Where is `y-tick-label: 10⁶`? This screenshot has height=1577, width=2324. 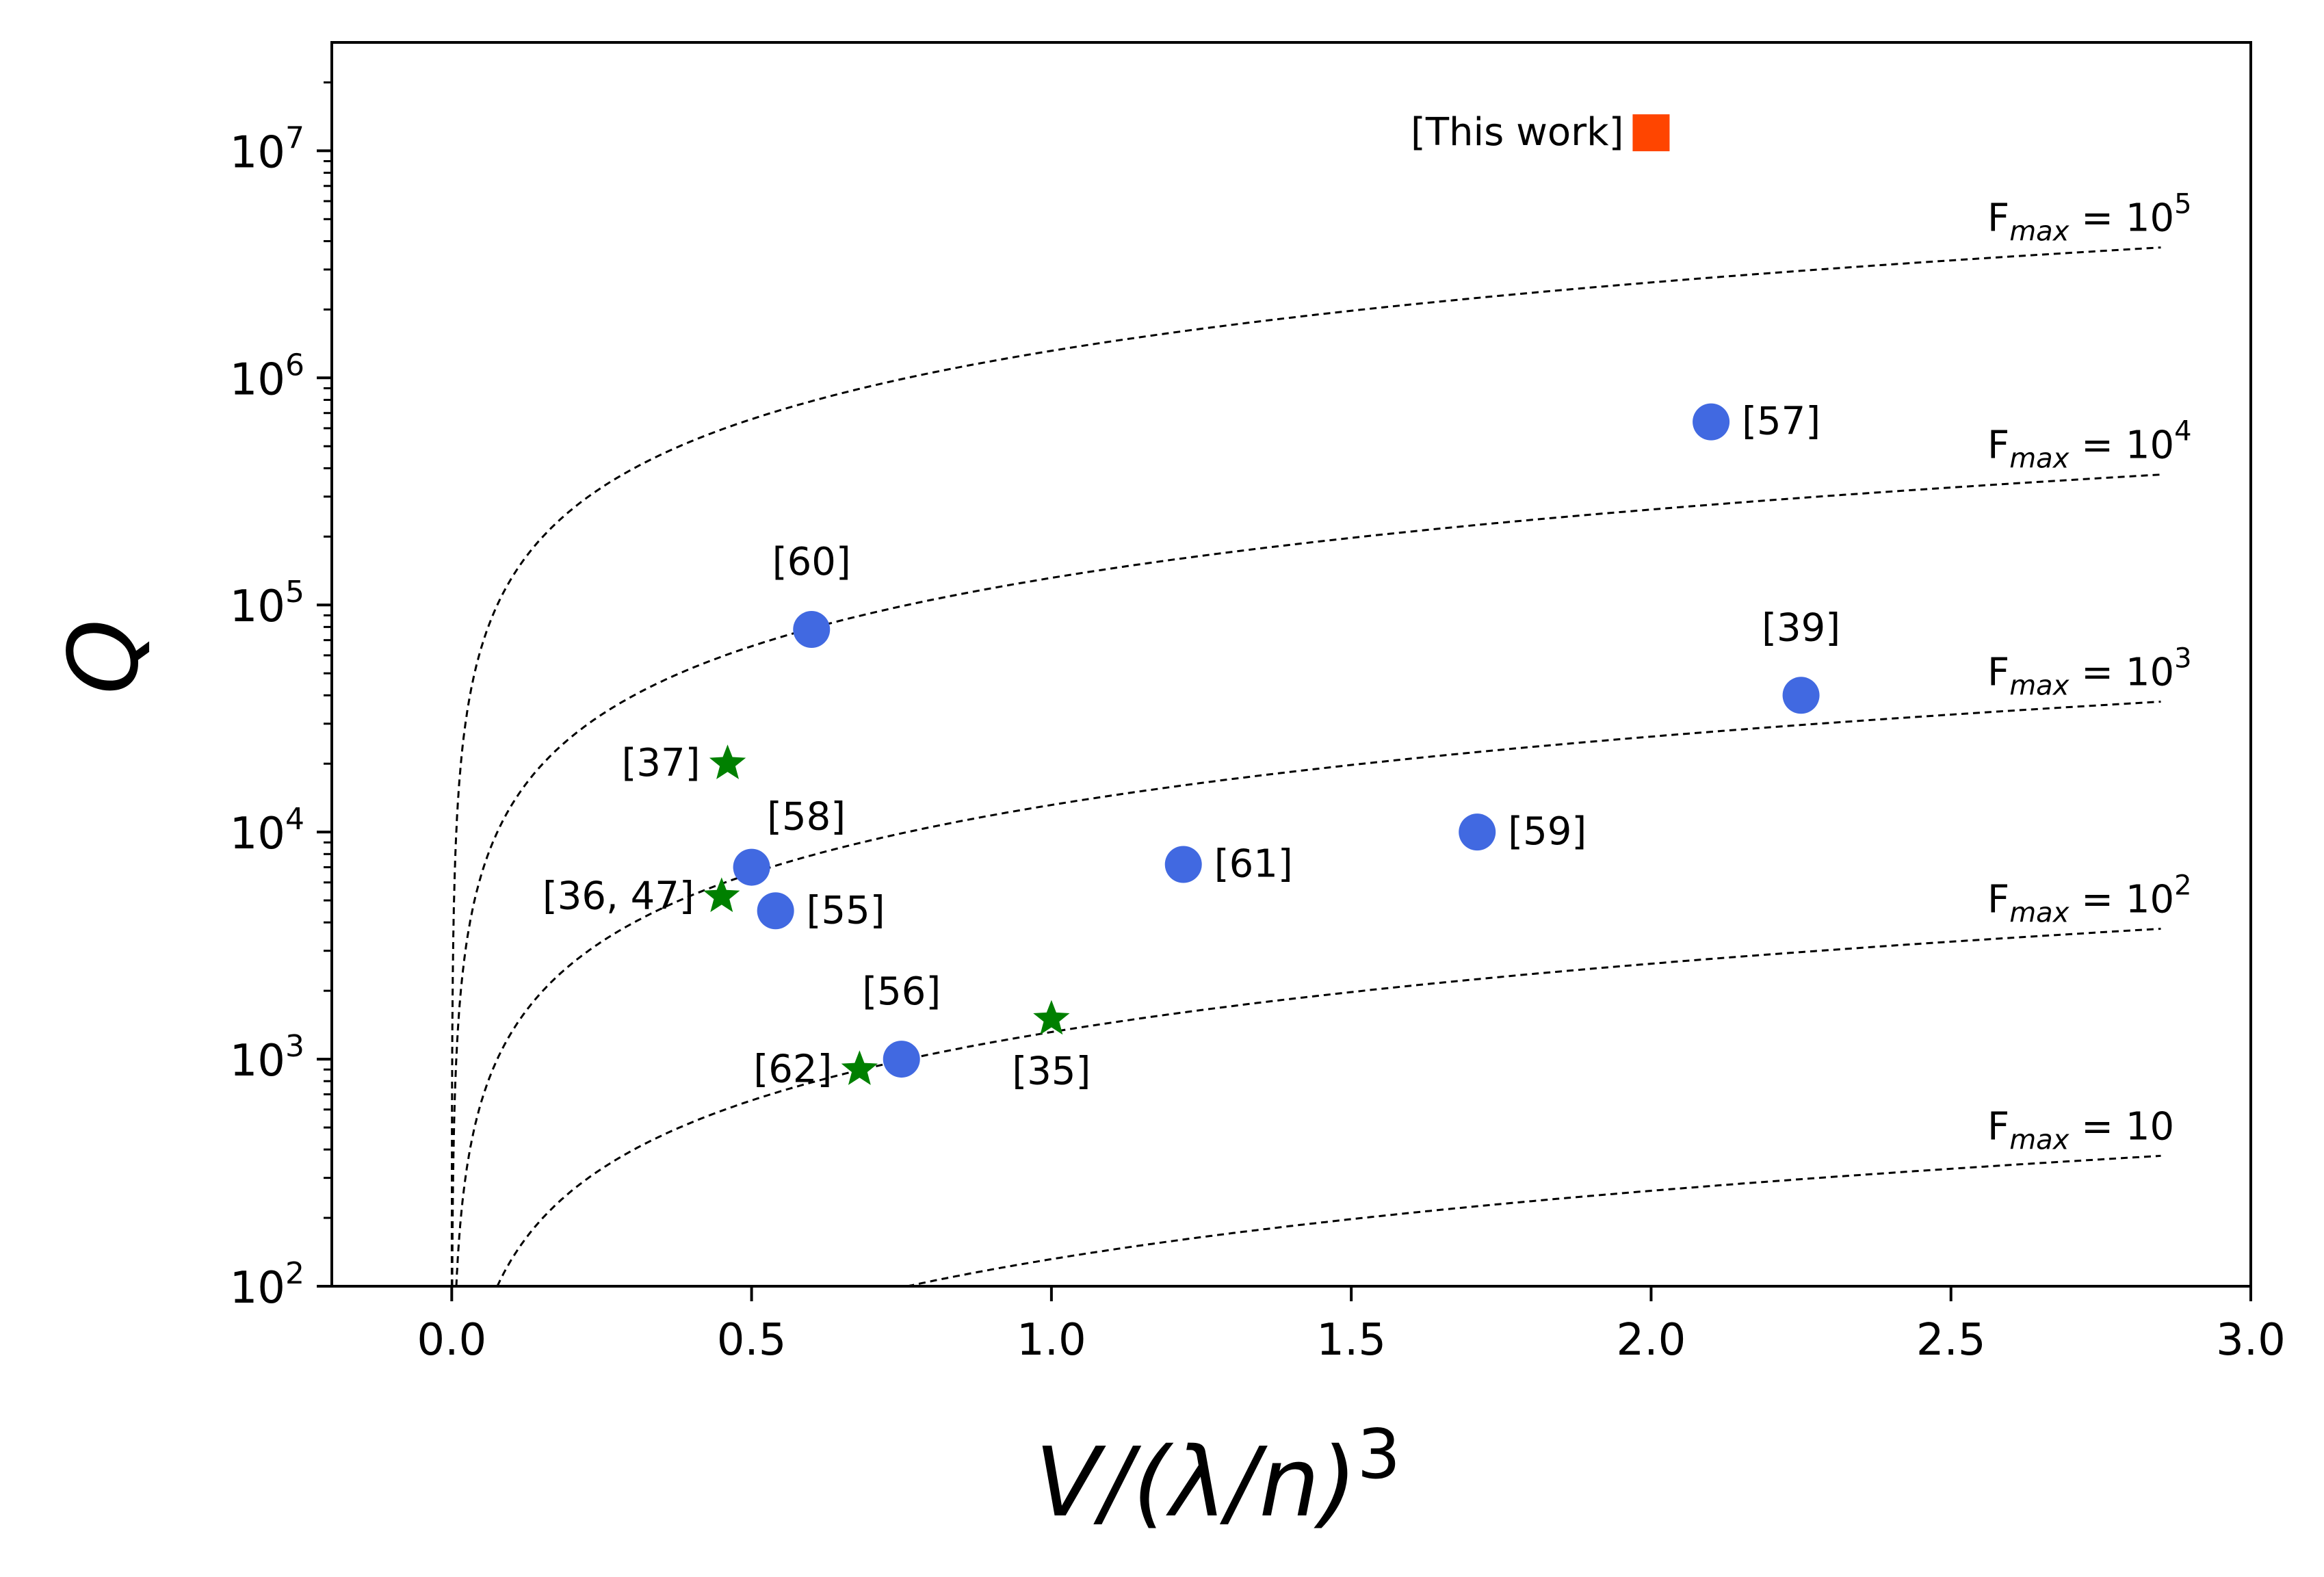 y-tick-label: 10⁶ is located at coordinates (267, 376).